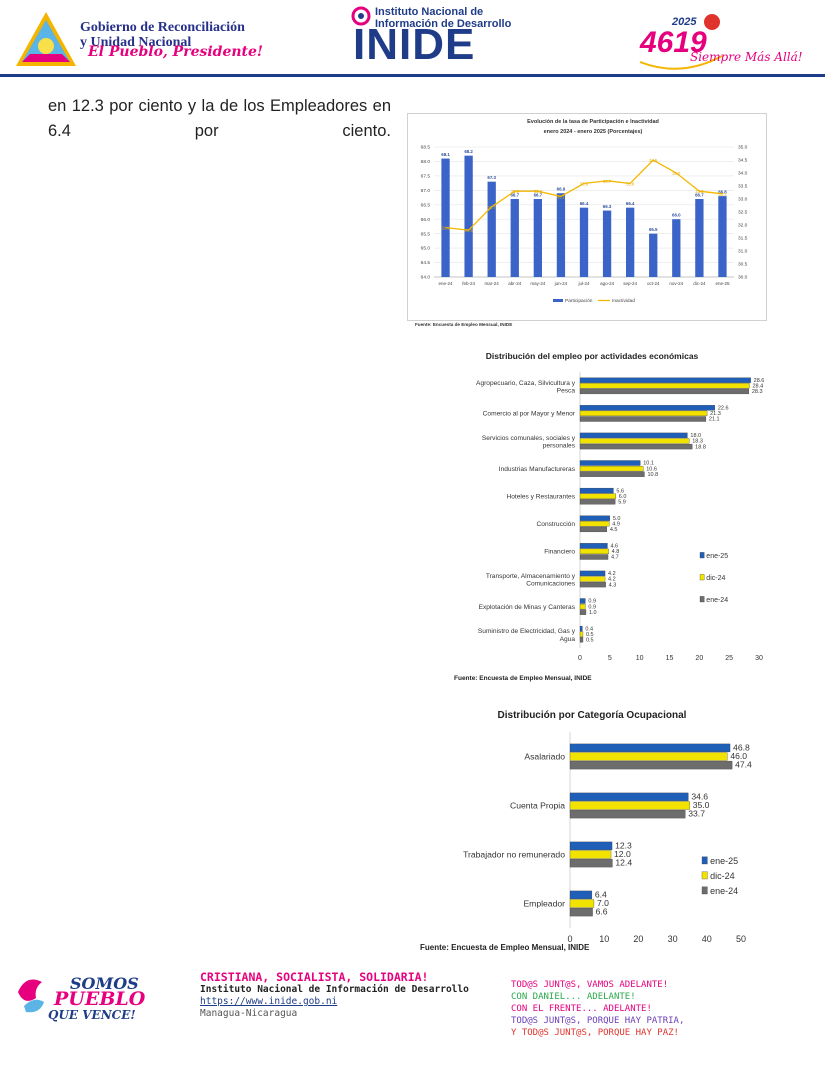 The image size is (825, 1068). What do you see at coordinates (100, 999) in the screenshot?
I see `somos-line2: PUEBLO` at bounding box center [100, 999].